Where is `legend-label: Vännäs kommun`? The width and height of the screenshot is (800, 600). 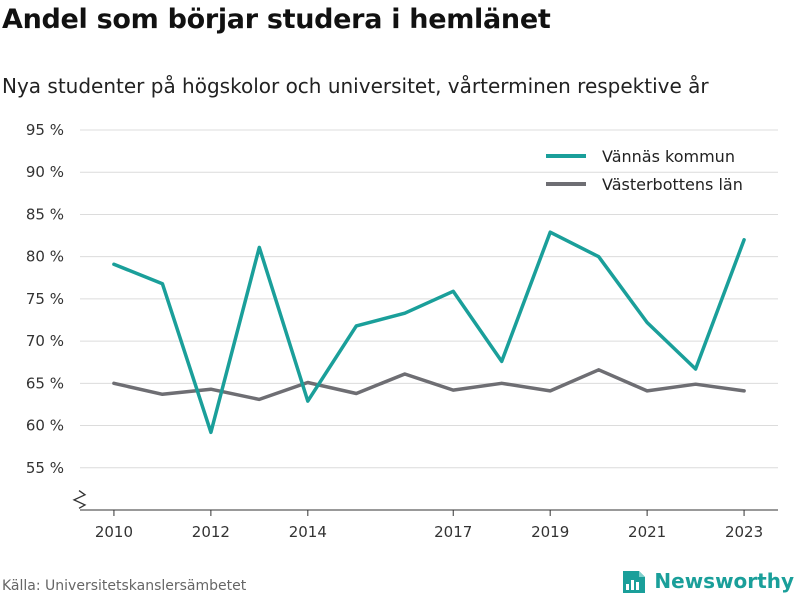 legend-label: Vännäs kommun is located at coordinates (668, 156).